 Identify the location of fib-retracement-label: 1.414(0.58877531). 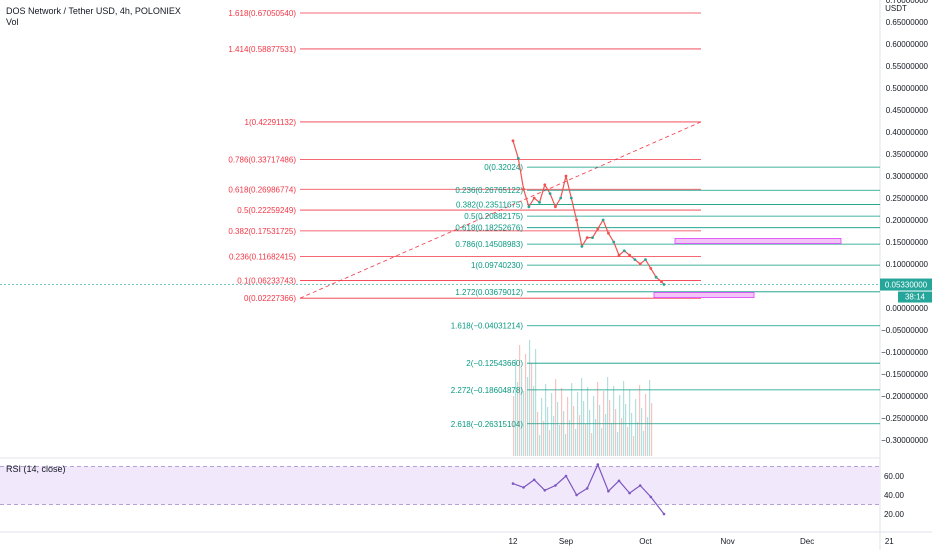
(262, 49).